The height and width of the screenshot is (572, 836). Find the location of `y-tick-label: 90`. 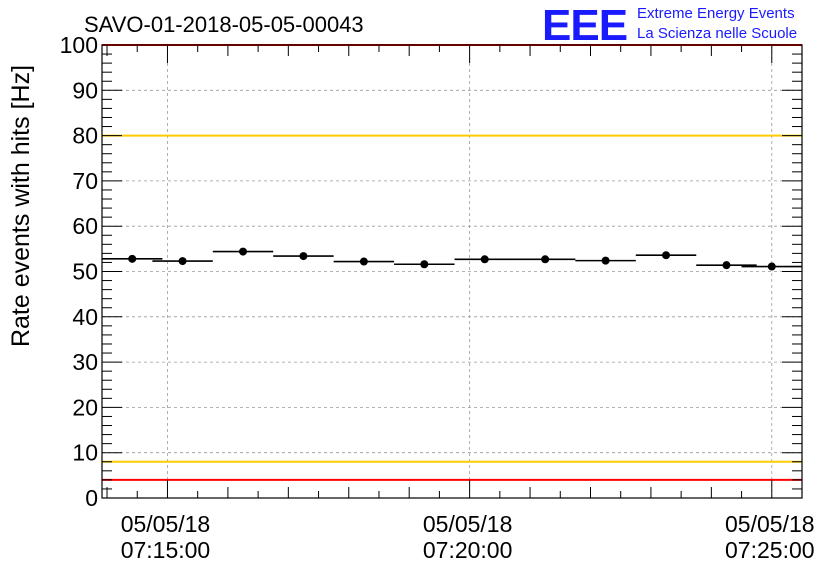

y-tick-label: 90 is located at coordinates (85, 90).